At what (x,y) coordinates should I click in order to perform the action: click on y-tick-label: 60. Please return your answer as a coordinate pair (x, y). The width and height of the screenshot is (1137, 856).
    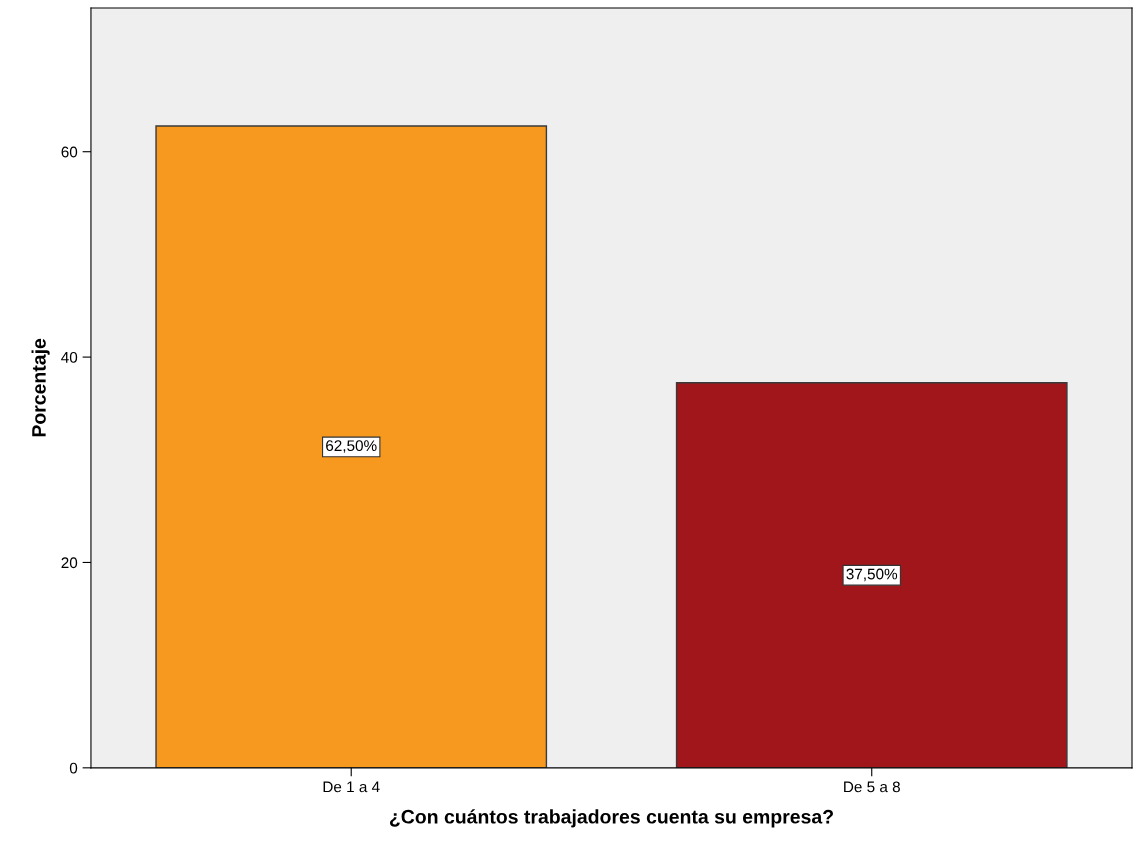
    Looking at the image, I should click on (69, 152).